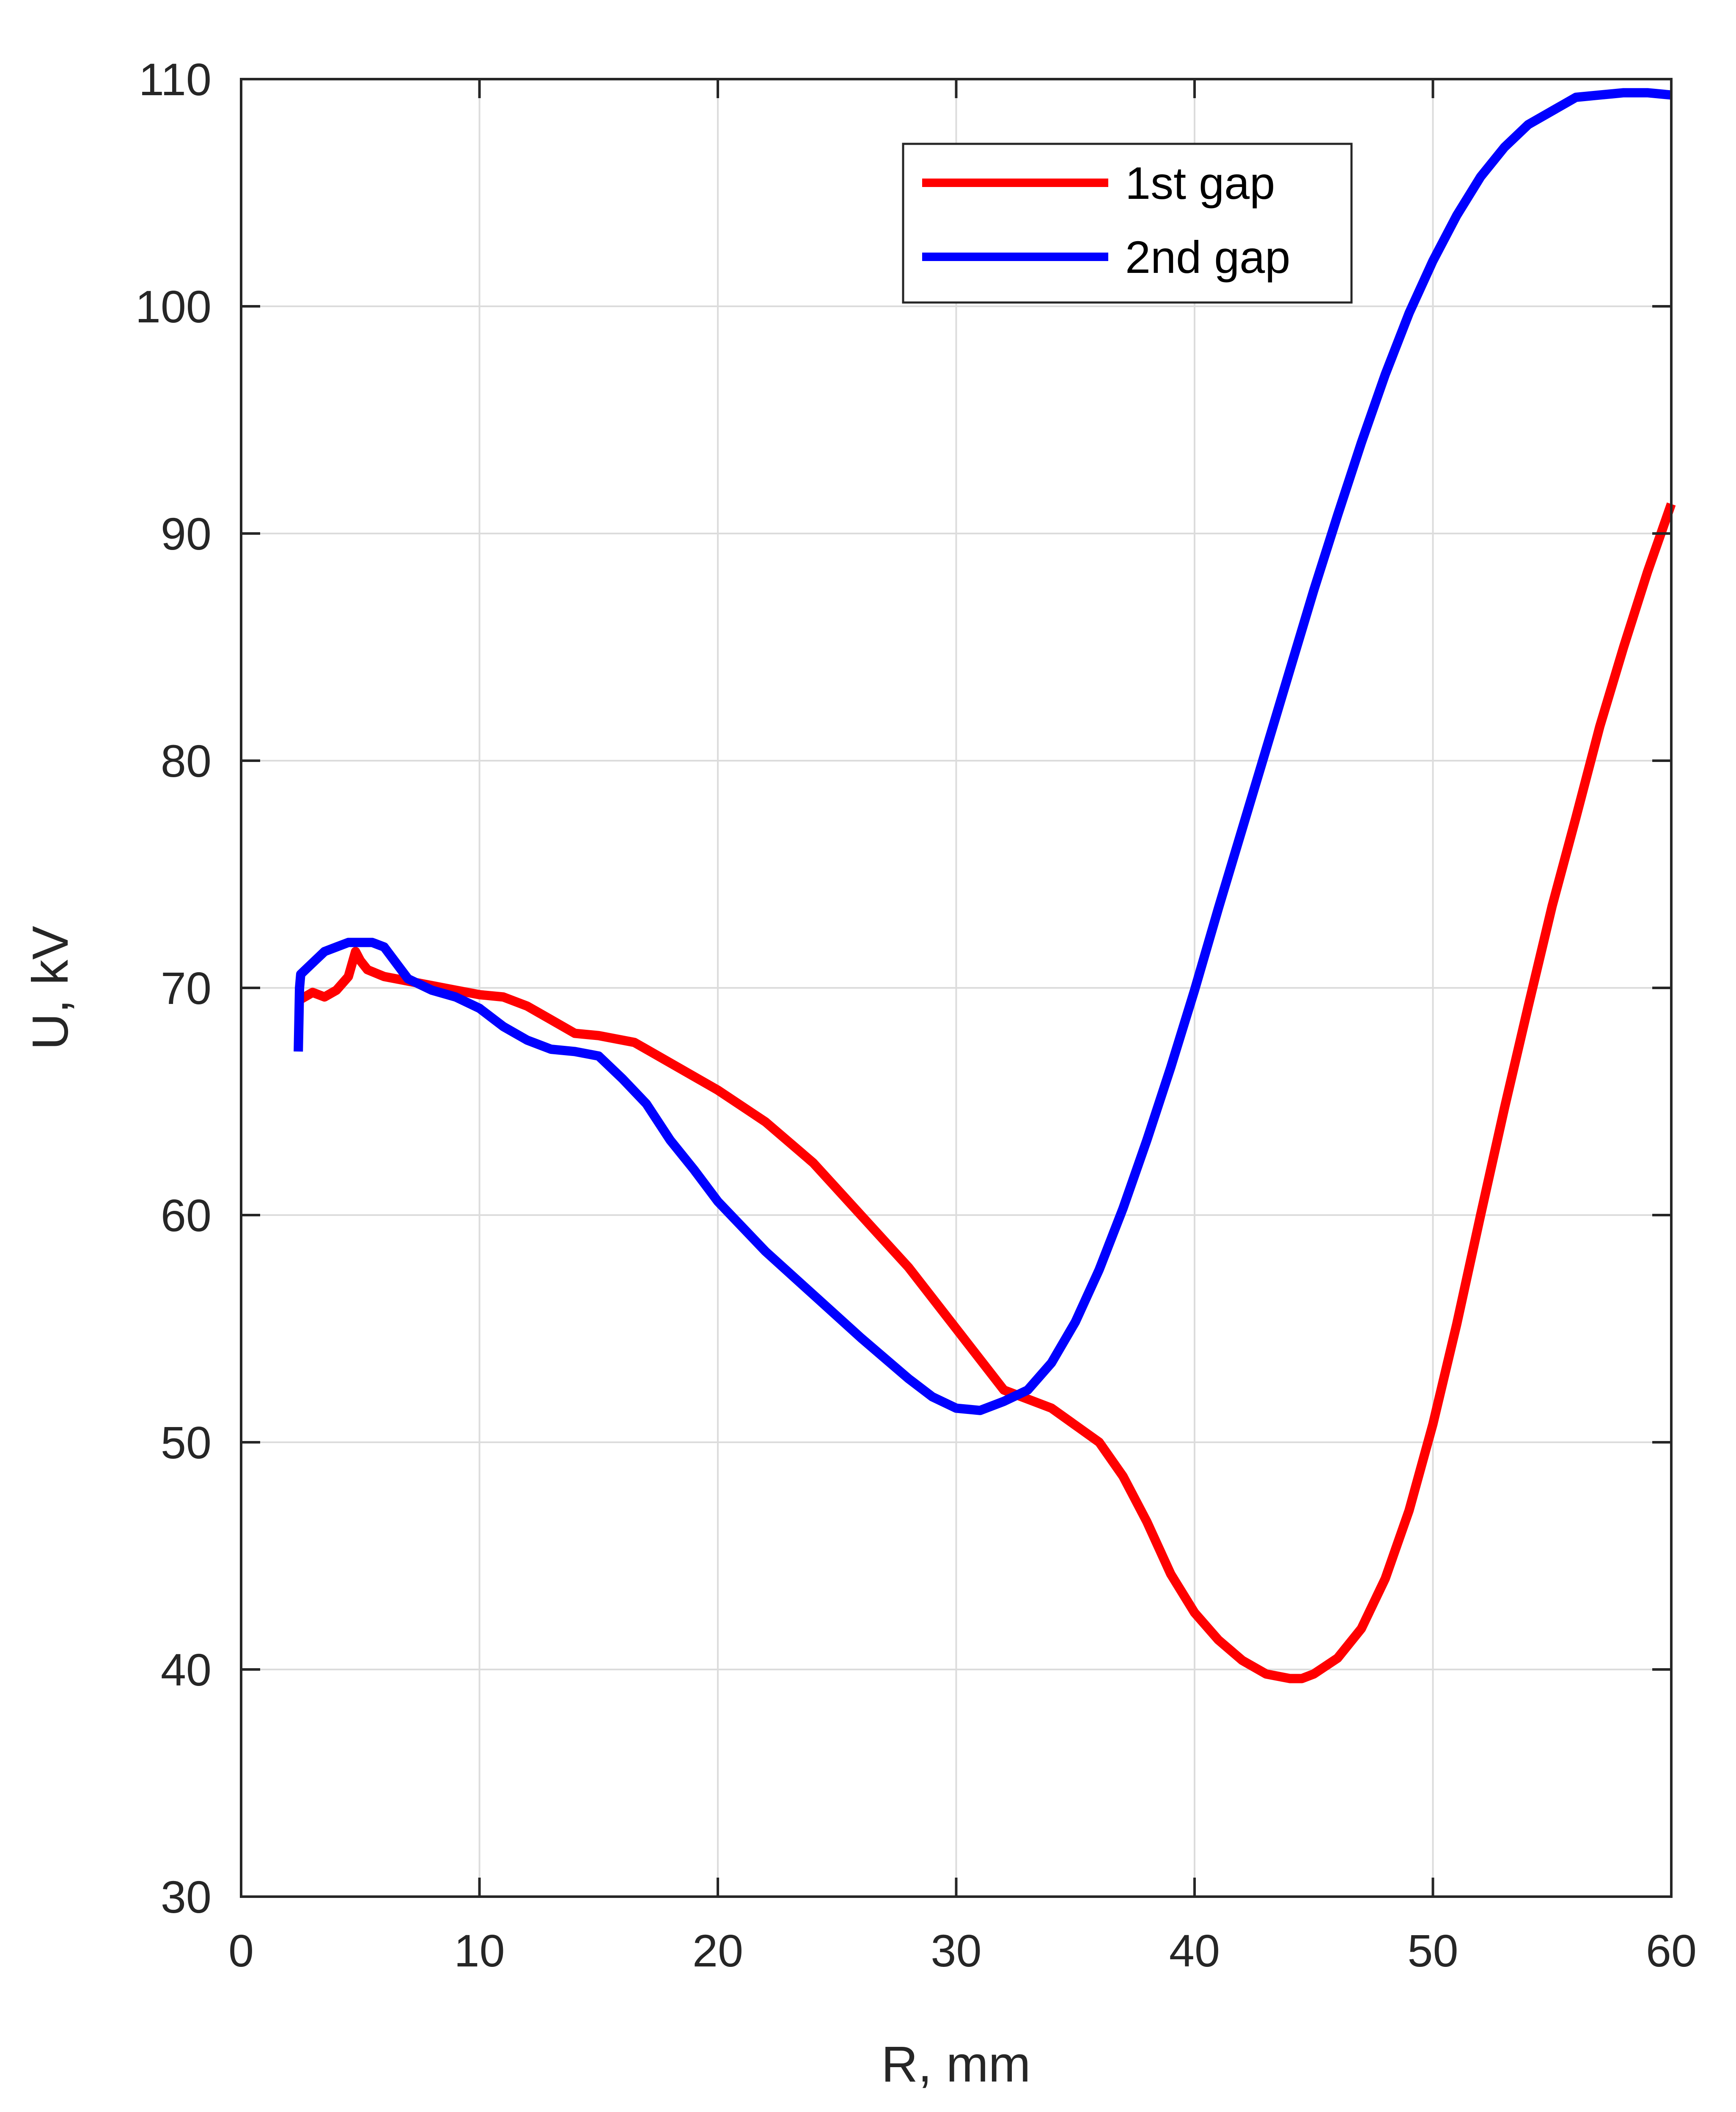 This screenshot has width=1736, height=2112. I want to click on x-tick-label: 20, so click(717, 1951).